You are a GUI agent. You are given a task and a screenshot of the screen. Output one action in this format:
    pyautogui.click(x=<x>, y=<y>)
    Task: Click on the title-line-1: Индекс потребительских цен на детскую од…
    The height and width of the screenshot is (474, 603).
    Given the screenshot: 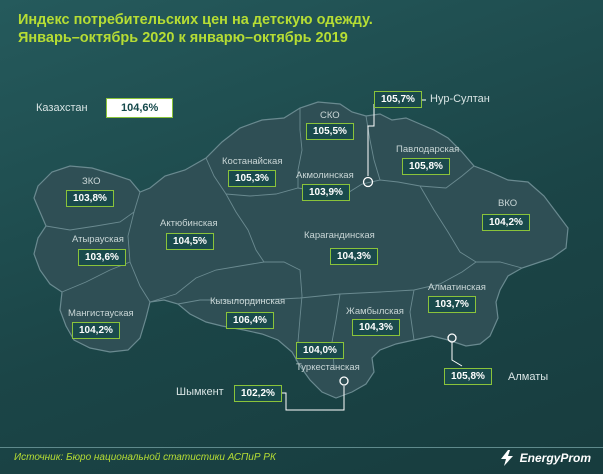 What is the action you would take?
    pyautogui.click(x=195, y=20)
    